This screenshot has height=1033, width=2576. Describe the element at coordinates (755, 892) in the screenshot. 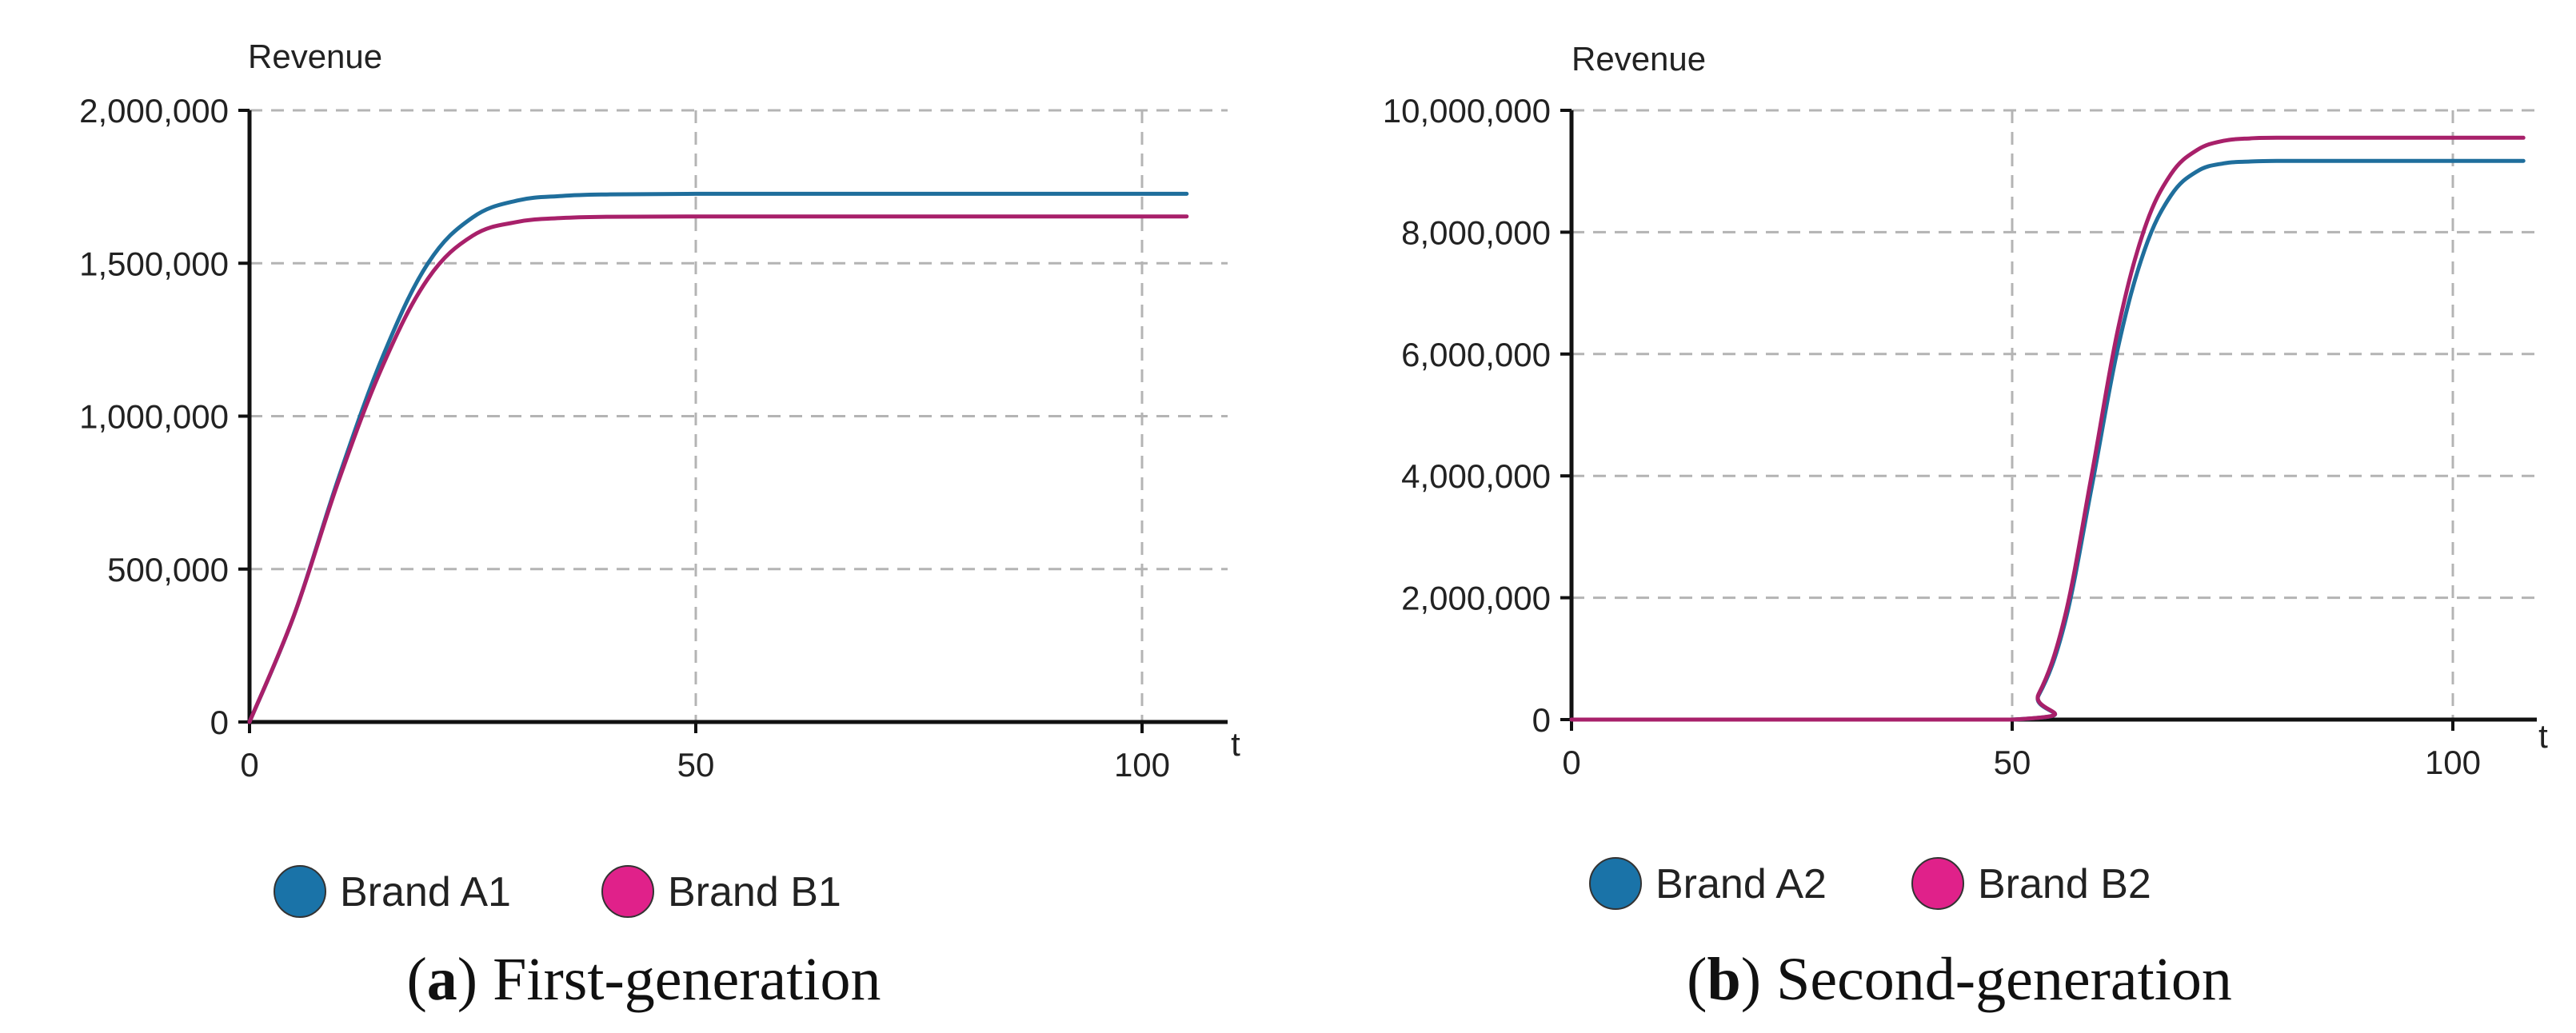

I see `legend-label: Brand B1` at that location.